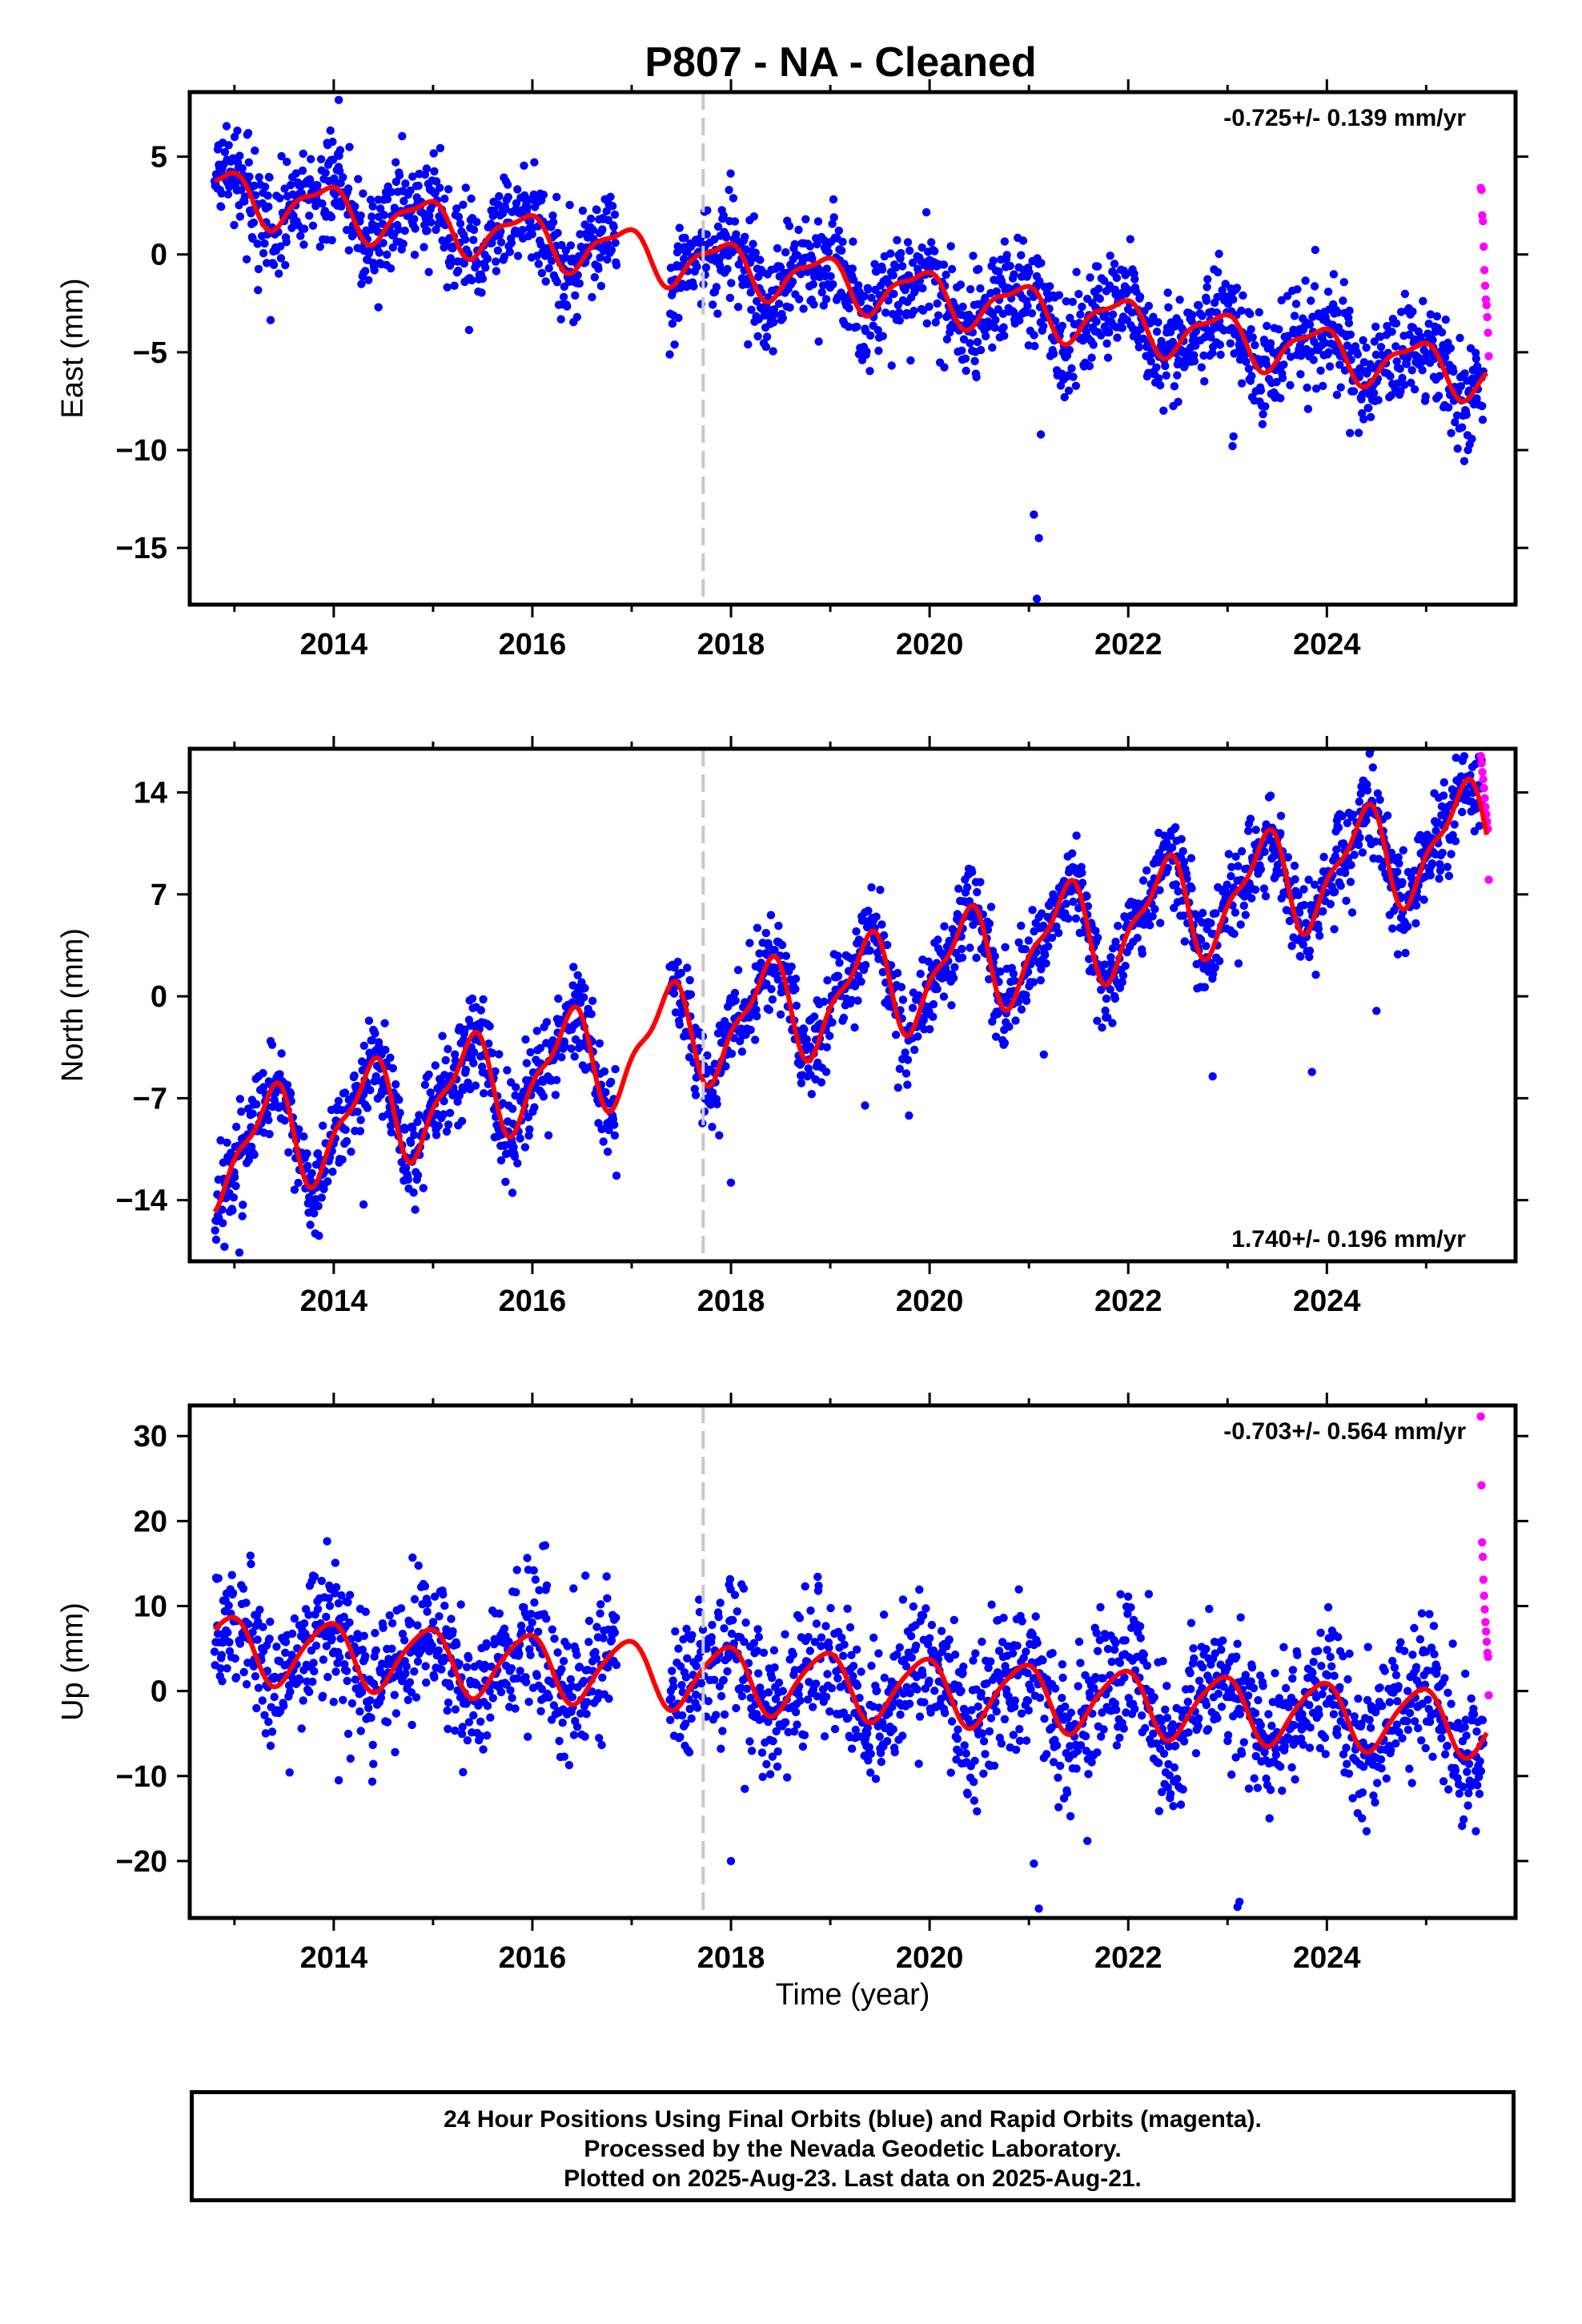  Describe the element at coordinates (731, 1301) in the screenshot. I see `north-x-tick-label: 2018` at that location.